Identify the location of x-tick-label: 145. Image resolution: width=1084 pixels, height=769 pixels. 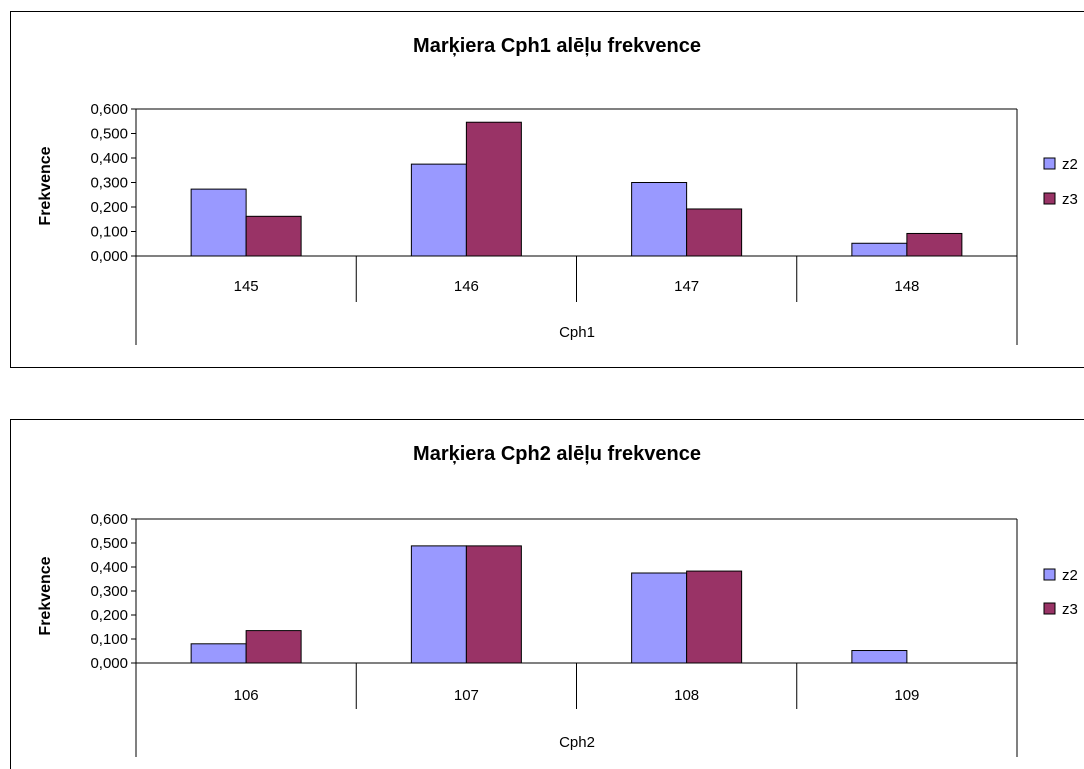
(246, 286).